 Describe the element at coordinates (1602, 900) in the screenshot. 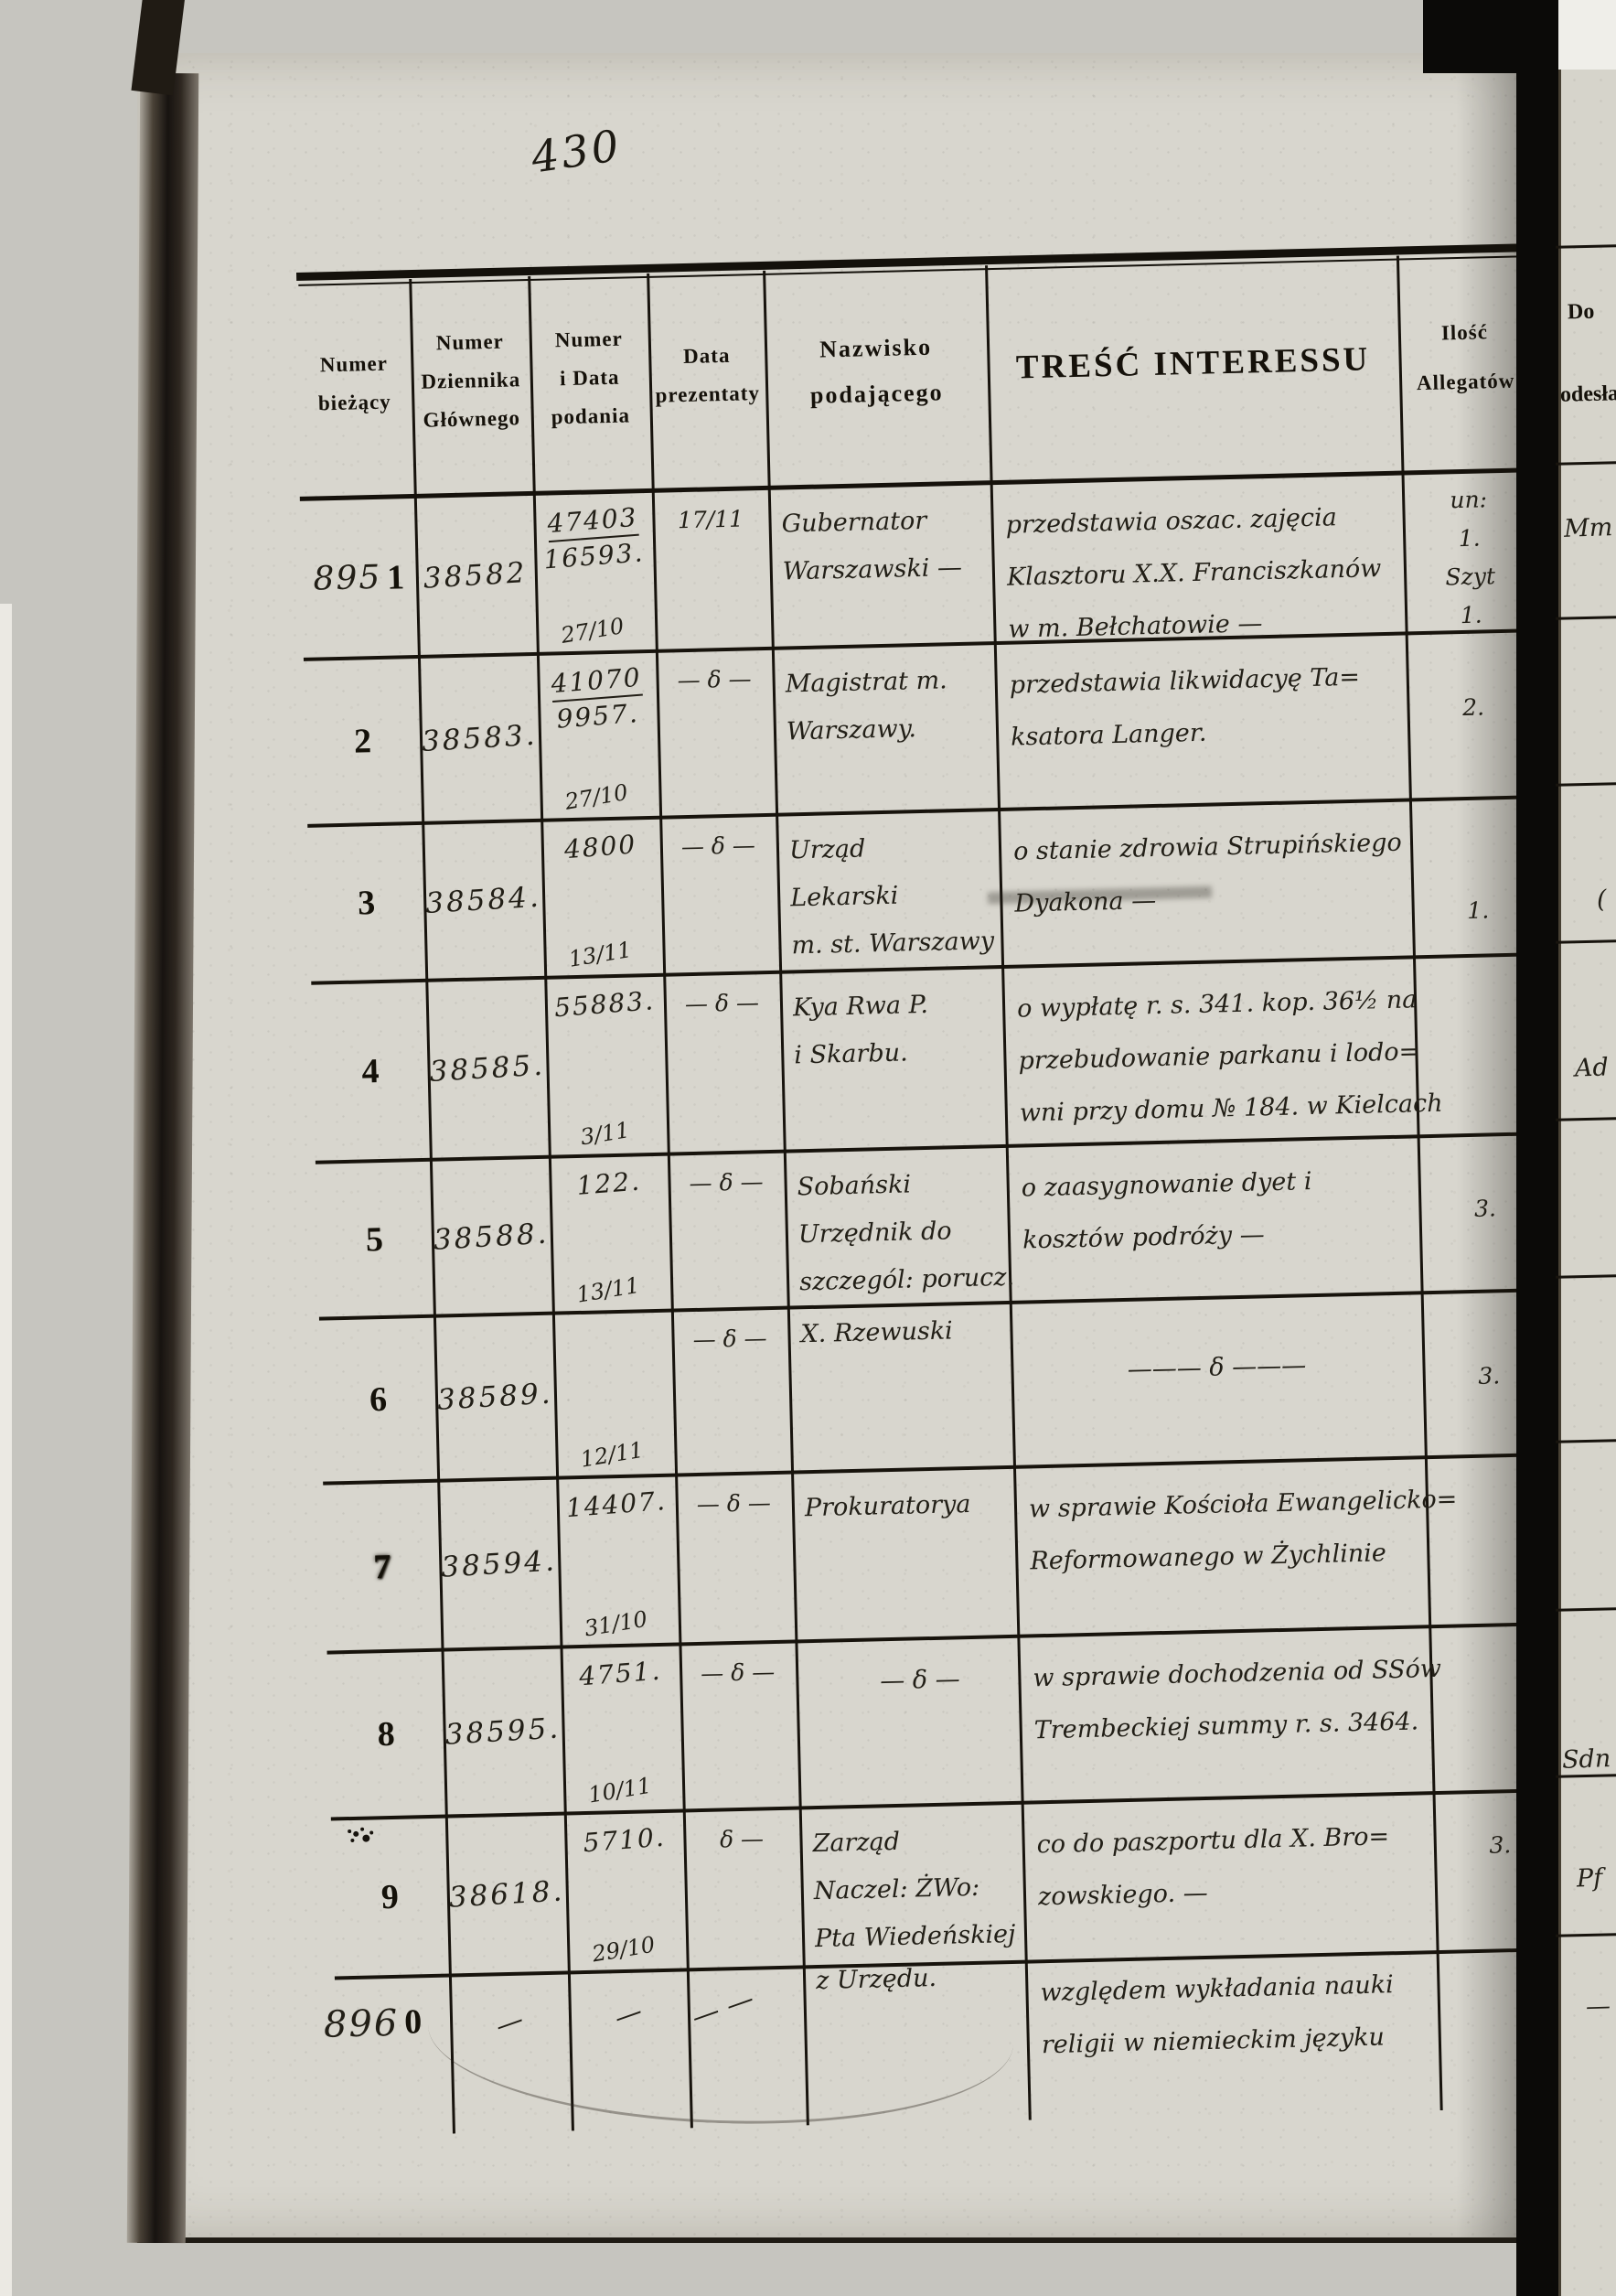

I see `right-page-text-fragment: (` at that location.